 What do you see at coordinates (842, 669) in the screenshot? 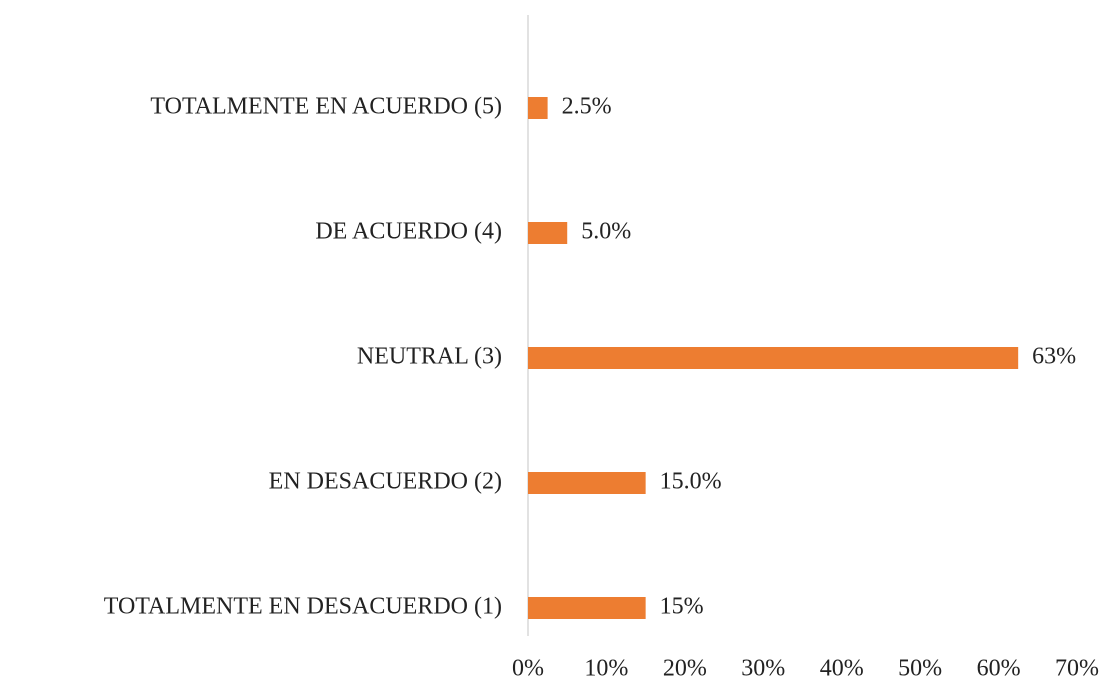
I see `x-tick-label: 40%` at bounding box center [842, 669].